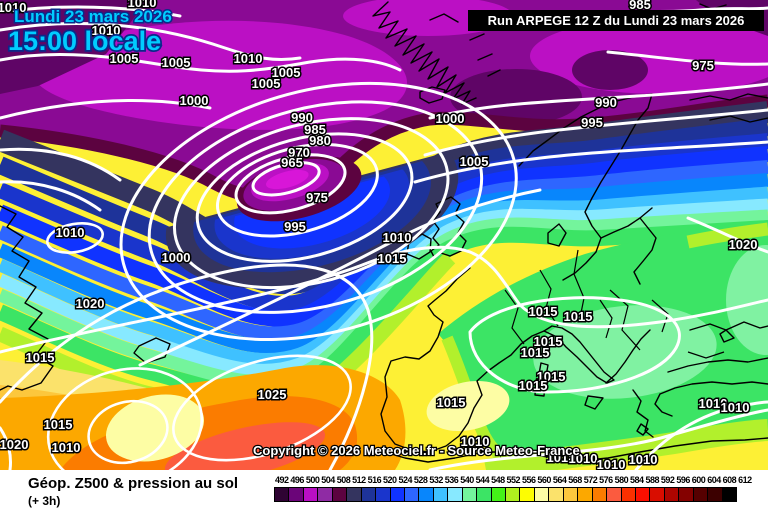  Describe the element at coordinates (745, 480) in the screenshot. I see `scale-value: 612` at that location.